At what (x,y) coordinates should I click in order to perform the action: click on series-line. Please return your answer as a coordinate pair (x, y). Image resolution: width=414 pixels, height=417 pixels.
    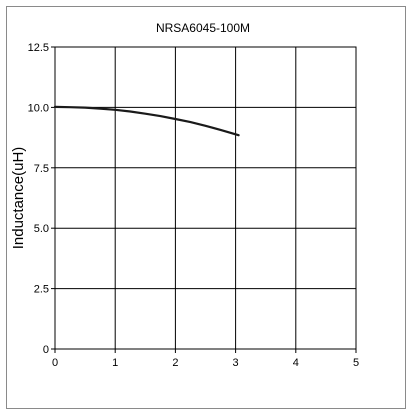
    Looking at the image, I should click on (146, 121).